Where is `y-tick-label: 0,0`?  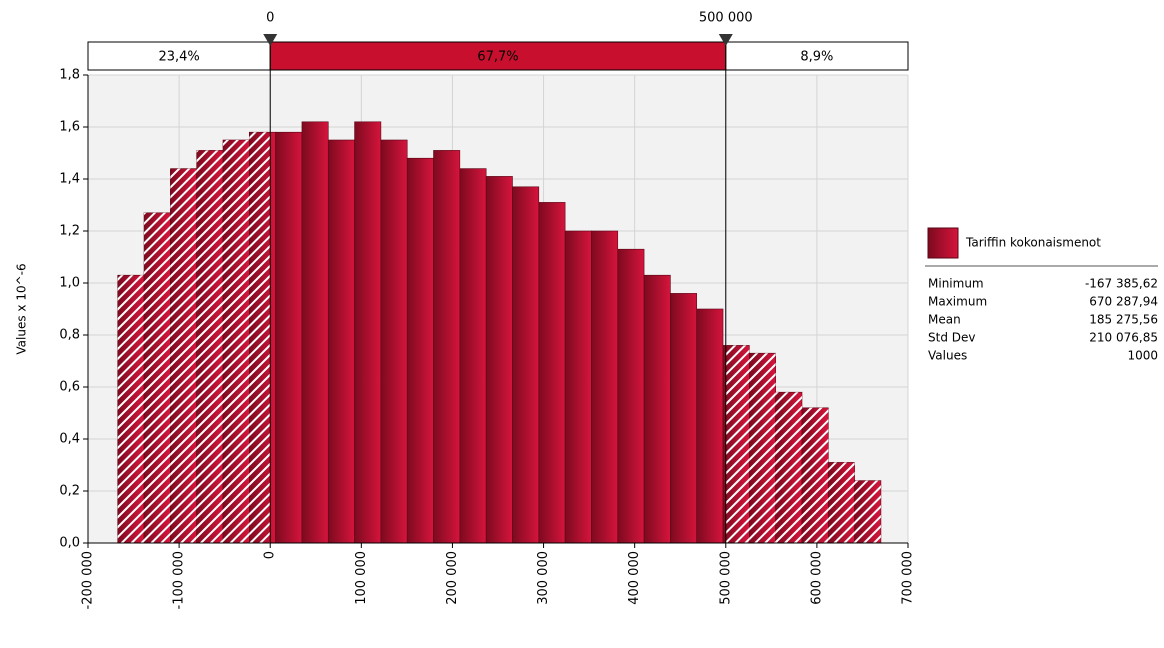
y-tick-label: 0,0 is located at coordinates (69, 543).